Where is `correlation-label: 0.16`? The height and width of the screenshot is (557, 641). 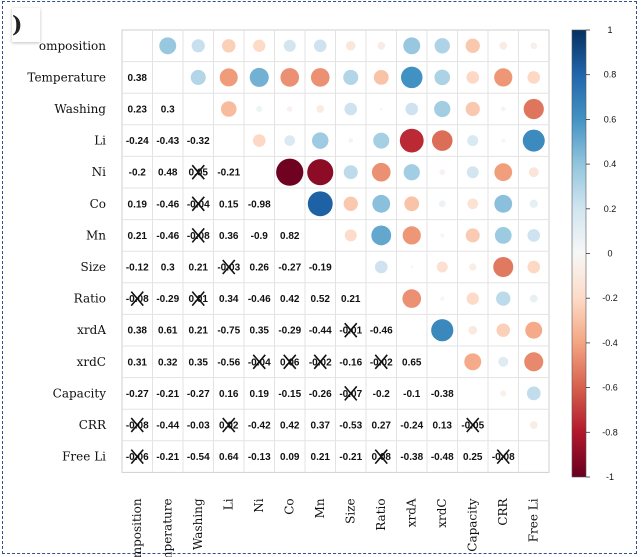
correlation-label: 0.16 is located at coordinates (229, 394).